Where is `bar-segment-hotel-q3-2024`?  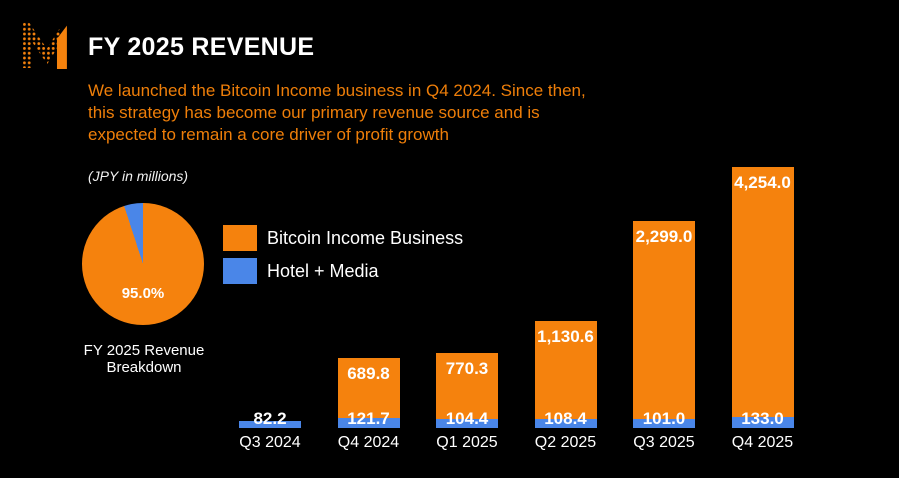
bar-segment-hotel-q3-2024 is located at coordinates (270, 424).